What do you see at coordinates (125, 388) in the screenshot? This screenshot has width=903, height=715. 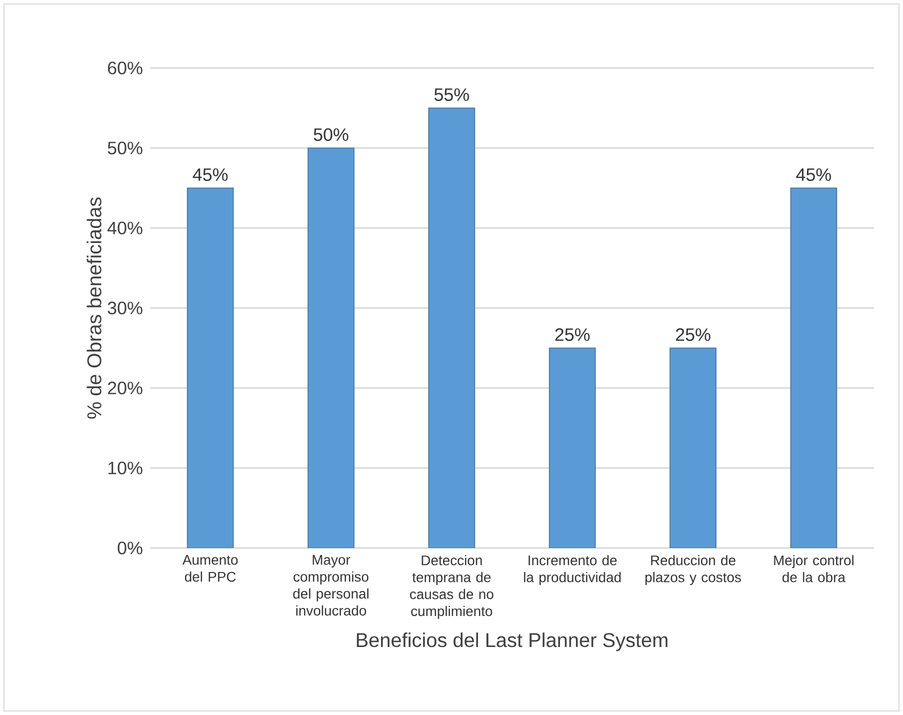 I see `y-tick-label: 20%` at bounding box center [125, 388].